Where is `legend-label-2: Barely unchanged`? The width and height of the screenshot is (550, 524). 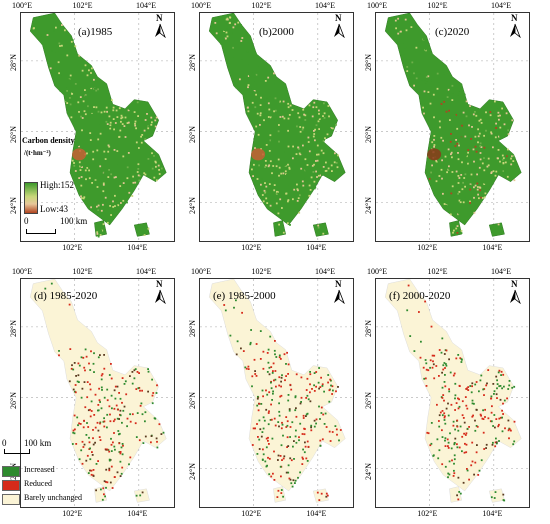 legend-label-2: Barely unchanged is located at coordinates (53, 497).